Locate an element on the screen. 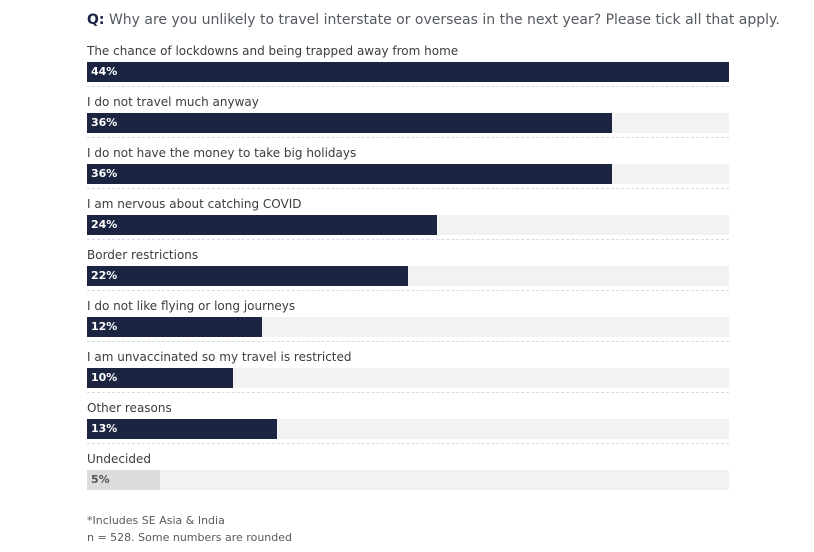 This screenshot has width=814, height=552. bar: 13% is located at coordinates (182, 429).